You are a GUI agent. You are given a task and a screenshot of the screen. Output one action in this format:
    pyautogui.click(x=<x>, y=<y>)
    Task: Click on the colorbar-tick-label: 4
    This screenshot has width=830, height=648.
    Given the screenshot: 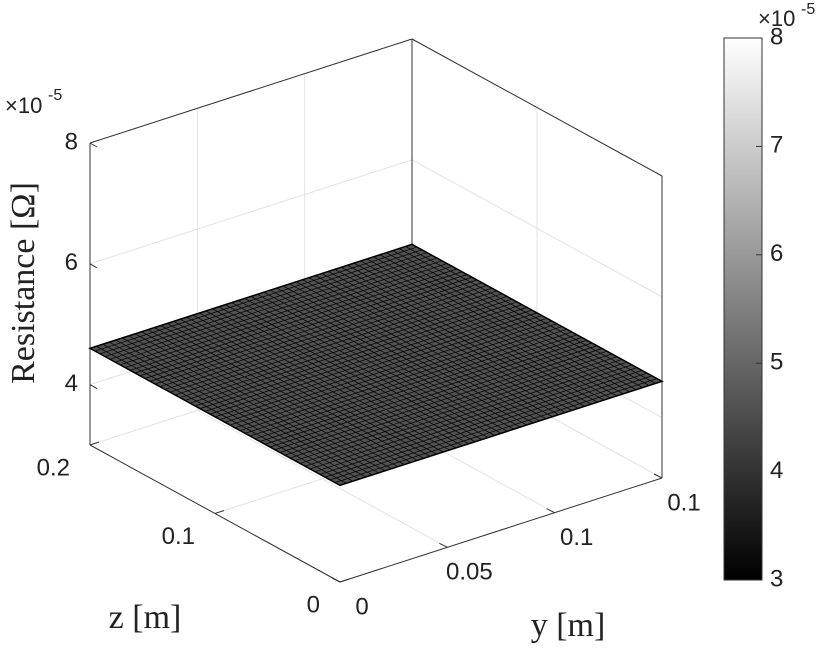 What is the action you would take?
    pyautogui.click(x=776, y=470)
    